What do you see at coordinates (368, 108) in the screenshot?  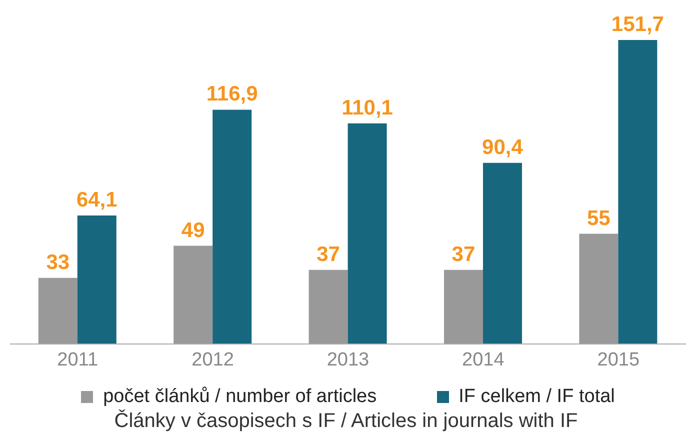 I see `data-label: 110,1` at bounding box center [368, 108].